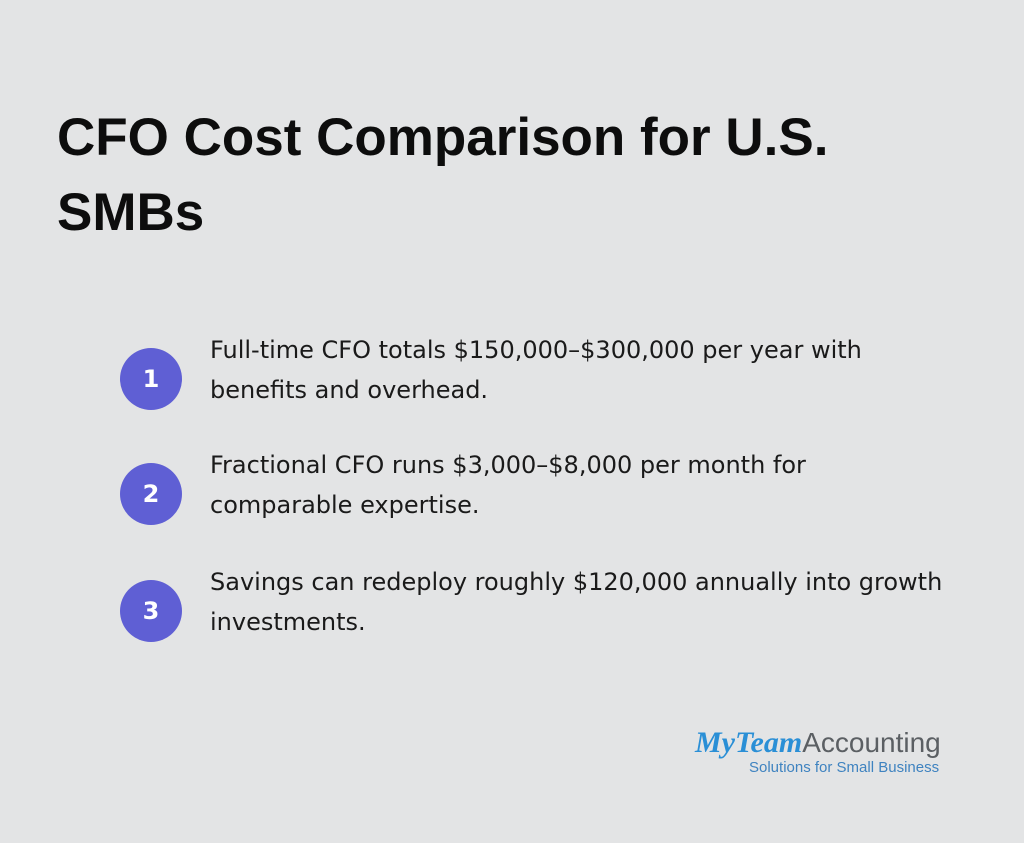  What do you see at coordinates (749, 742) in the screenshot?
I see `logo-brand: MyTeam` at bounding box center [749, 742].